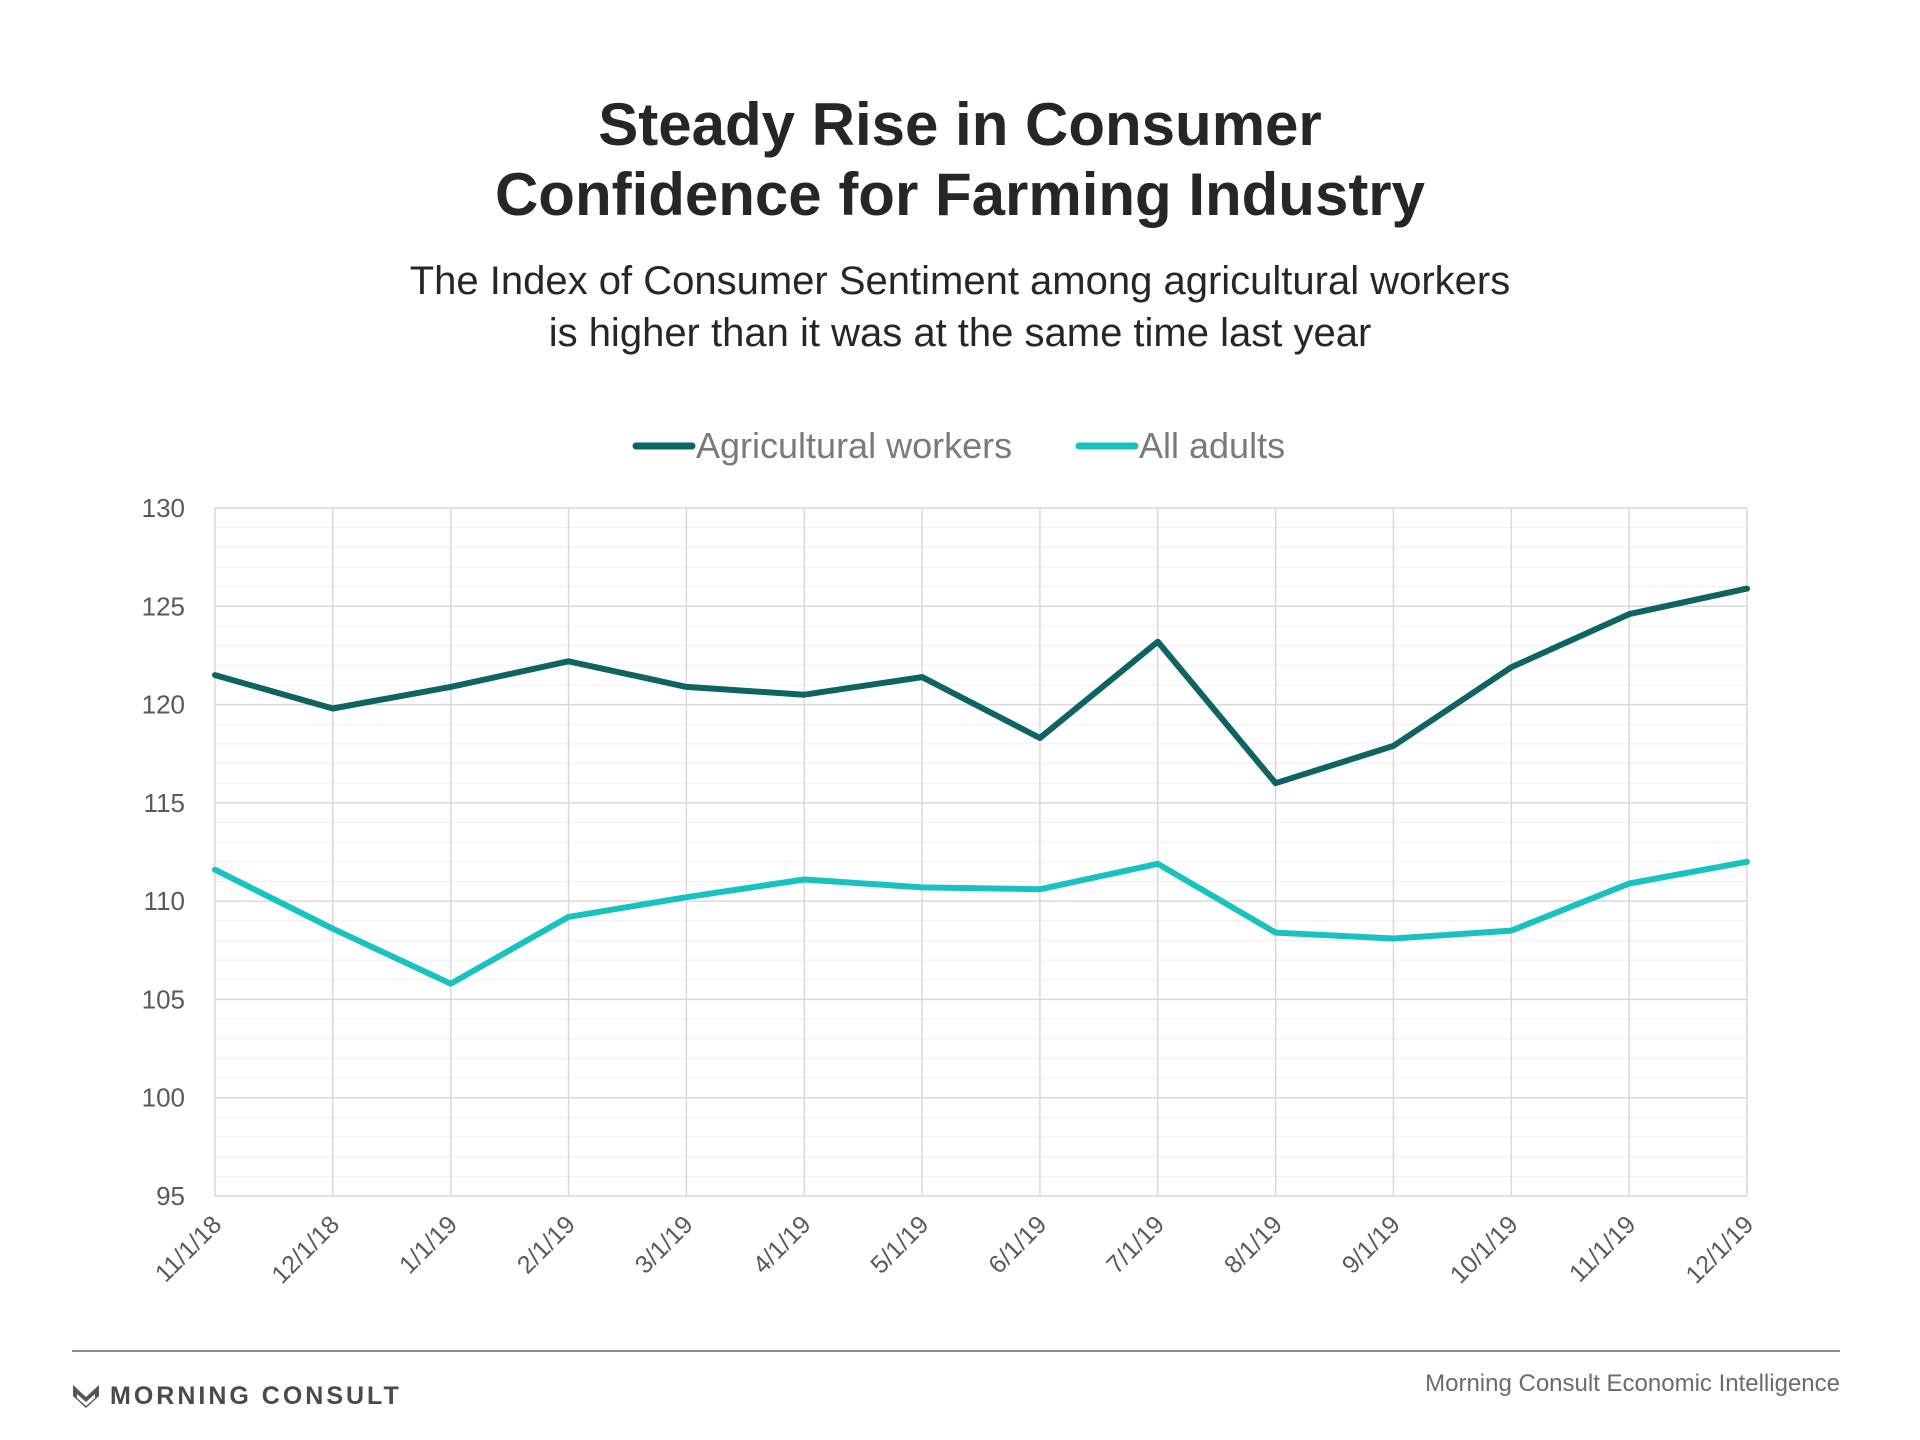  What do you see at coordinates (899, 1244) in the screenshot?
I see `x-tick-label: 5/1/19` at bounding box center [899, 1244].